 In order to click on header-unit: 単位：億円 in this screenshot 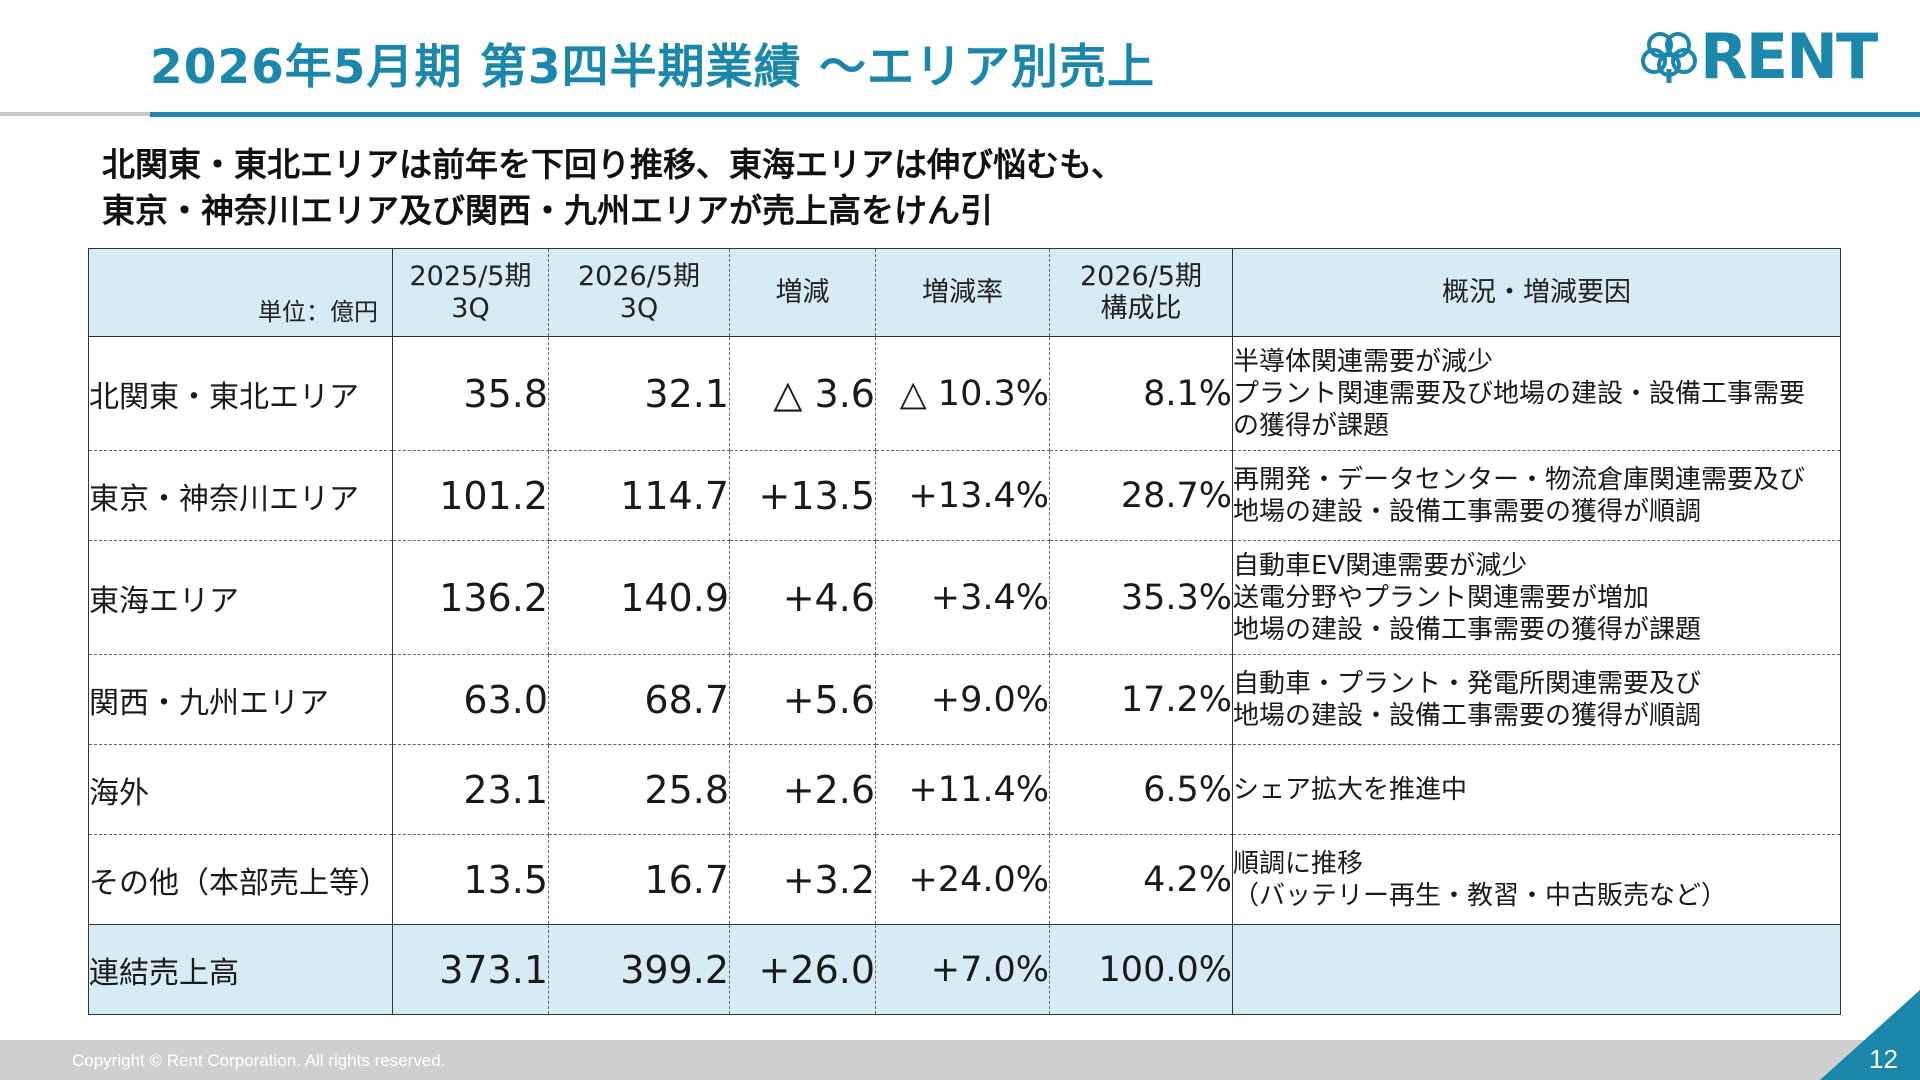, I will do `click(240, 292)`.